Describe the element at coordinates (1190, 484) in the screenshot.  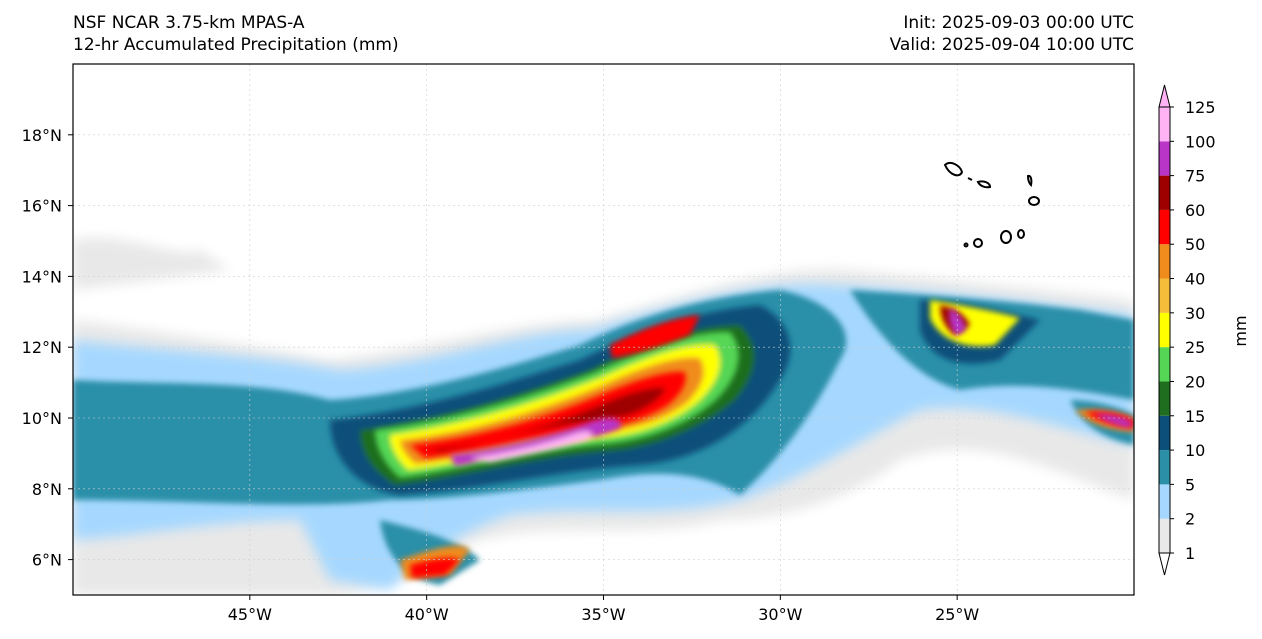
I see `colorbar-tick-label: 5` at that location.